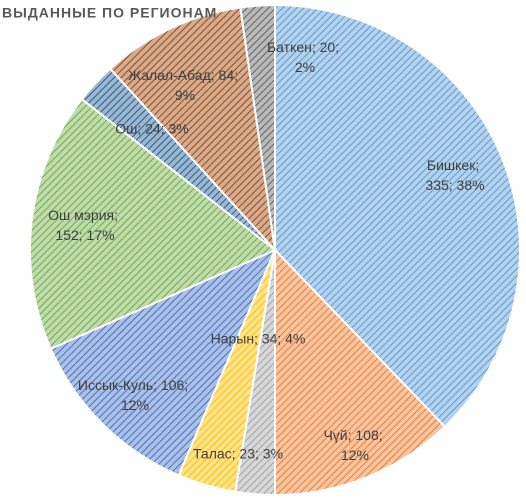 The height and width of the screenshot is (498, 526). Describe the element at coordinates (135, 395) in the screenshot. I see `data-label: Иссык-Куль; 106; 12%` at that location.